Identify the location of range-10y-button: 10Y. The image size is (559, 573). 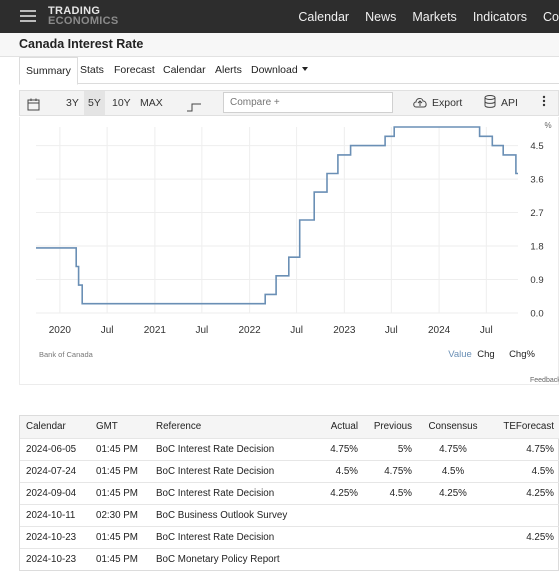
(121, 103).